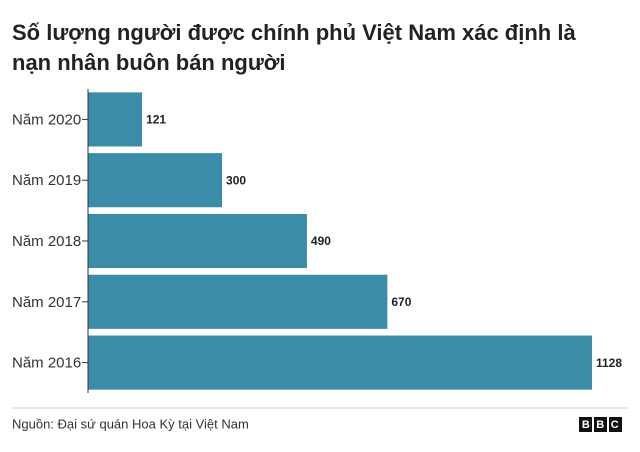  I want to click on value-label: 490, so click(321, 241).